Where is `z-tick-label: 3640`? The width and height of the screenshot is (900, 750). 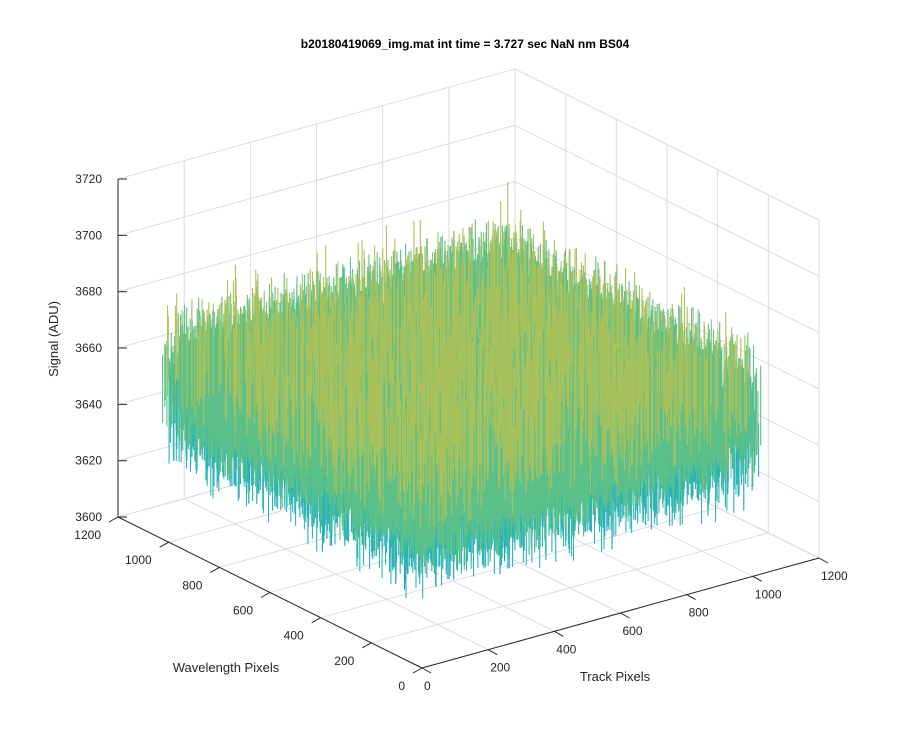 z-tick-label: 3640 is located at coordinates (88, 404).